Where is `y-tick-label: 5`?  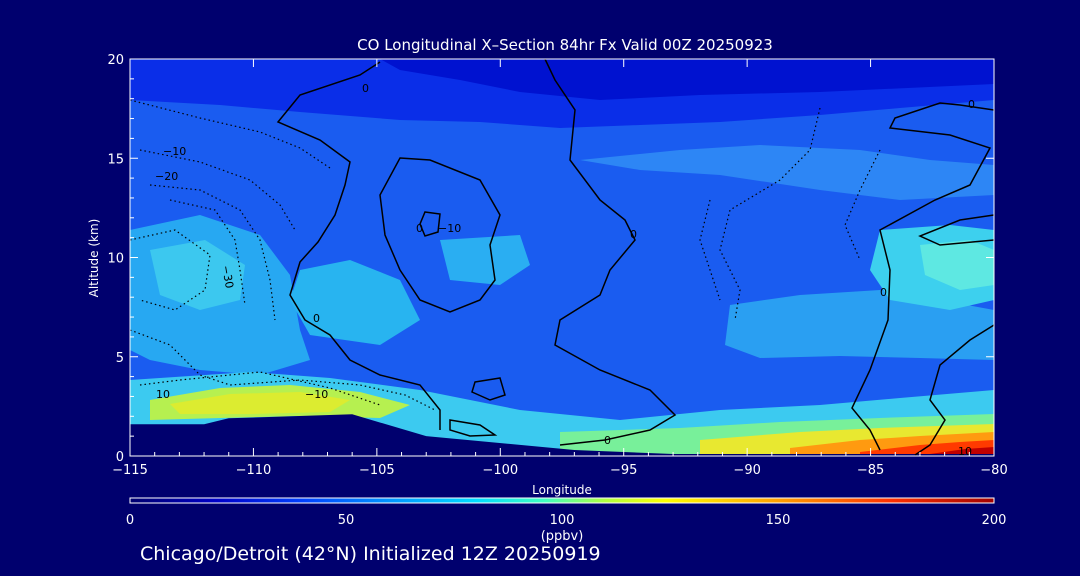 y-tick-label: 5 is located at coordinates (120, 358).